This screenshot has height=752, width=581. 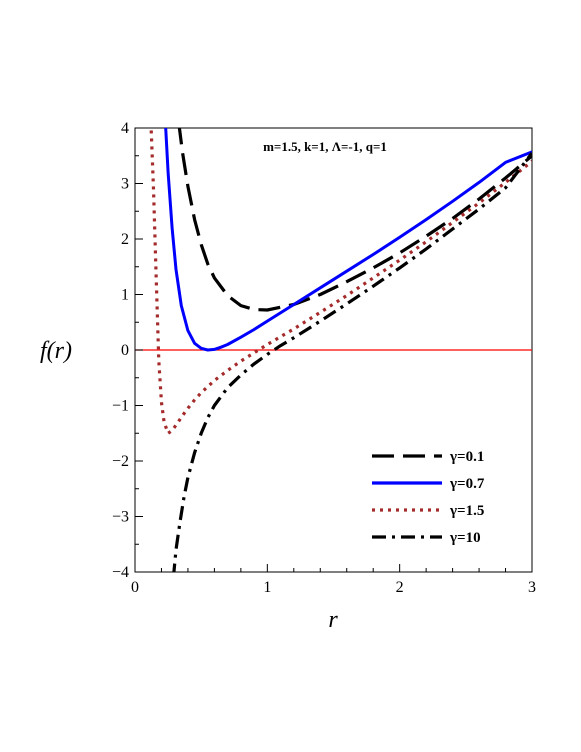 What do you see at coordinates (466, 511) in the screenshot?
I see `legend-label-3: γ=1.5` at bounding box center [466, 511].